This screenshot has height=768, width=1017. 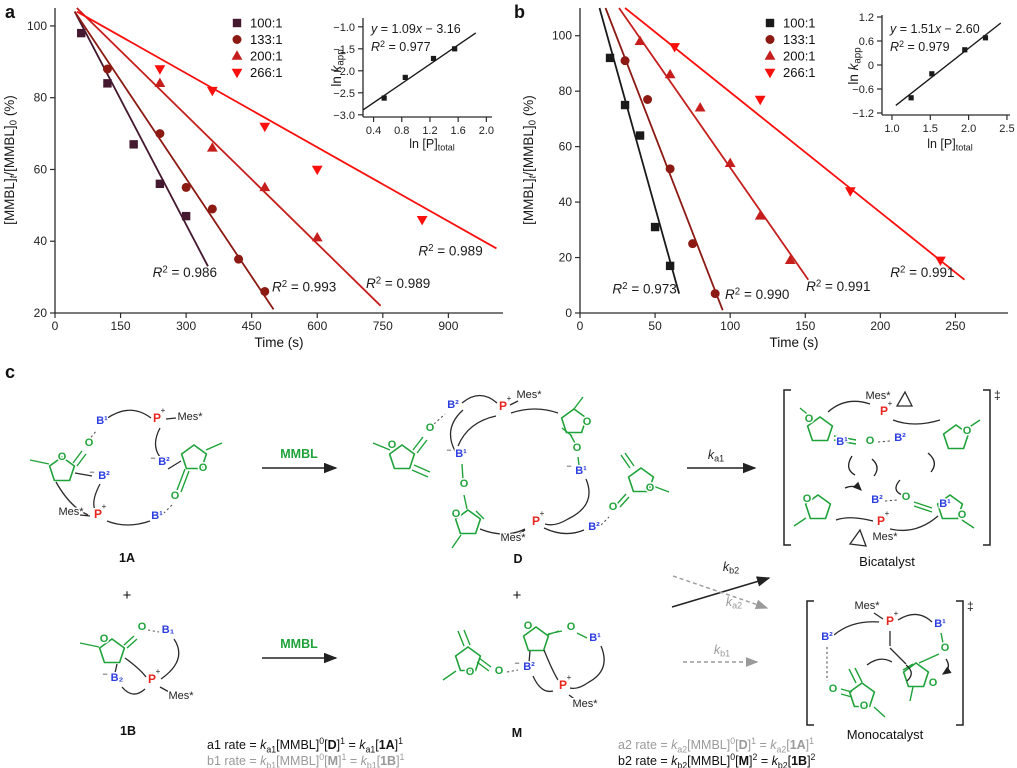 I want to click on mmbl-arrow-bottom: MMBL, so click(x=300, y=650).